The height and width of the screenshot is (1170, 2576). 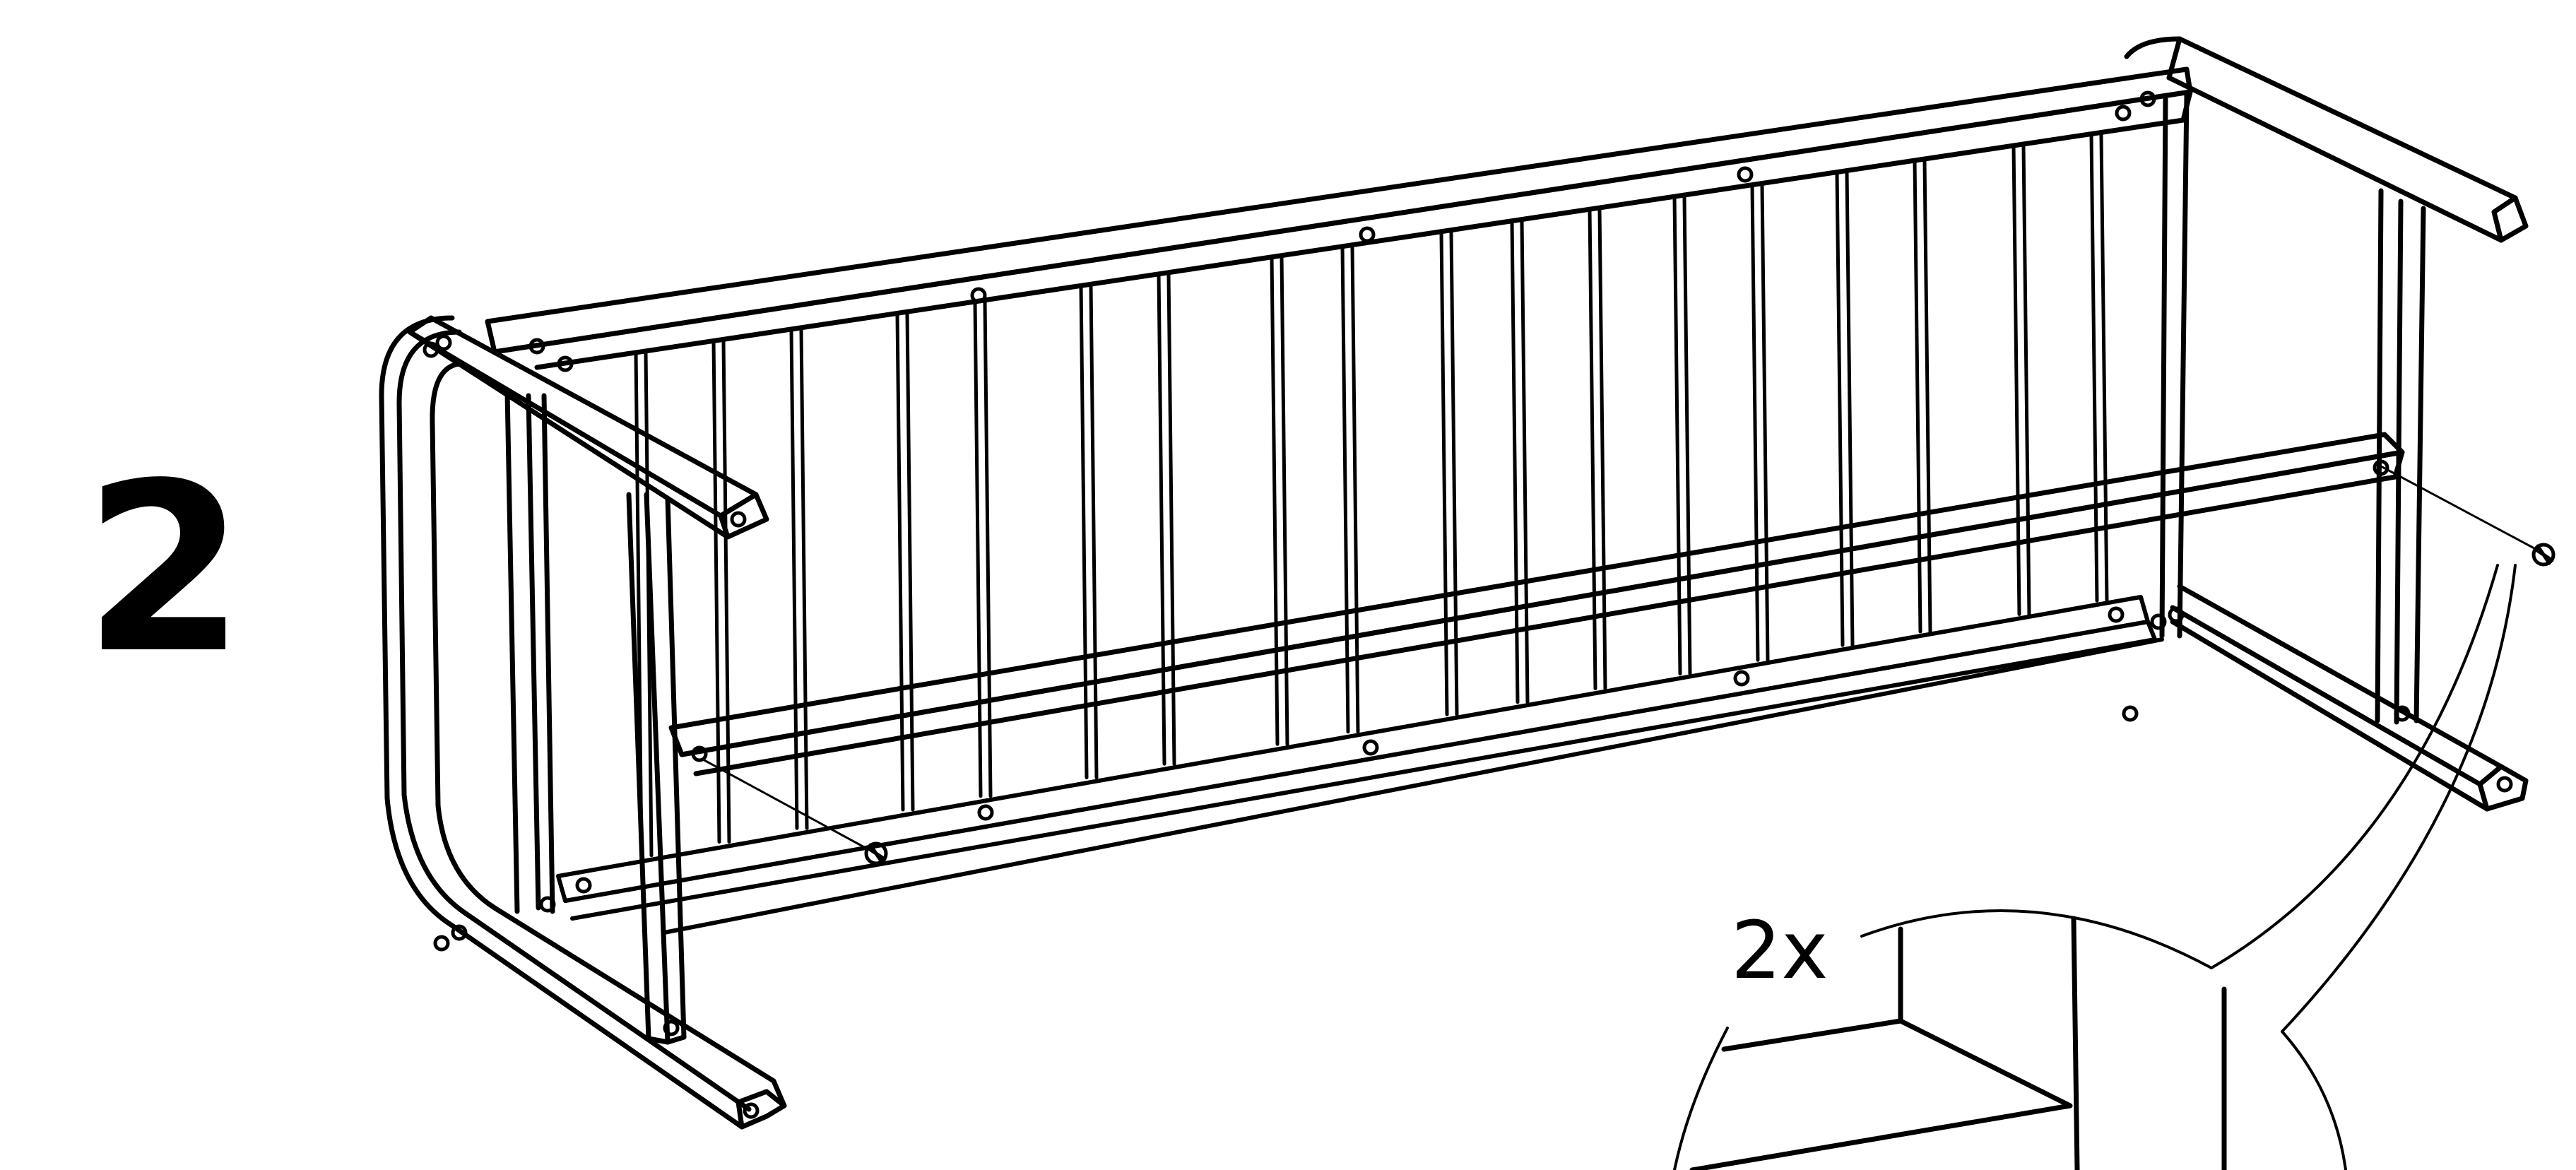 What do you see at coordinates (2468, 516) in the screenshot?
I see `screw-right` at bounding box center [2468, 516].